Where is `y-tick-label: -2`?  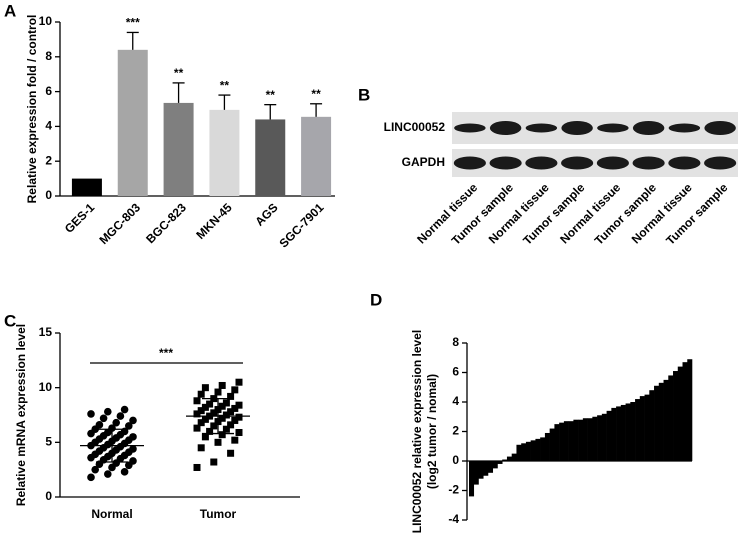 y-tick-label: -2 is located at coordinates (453, 490).